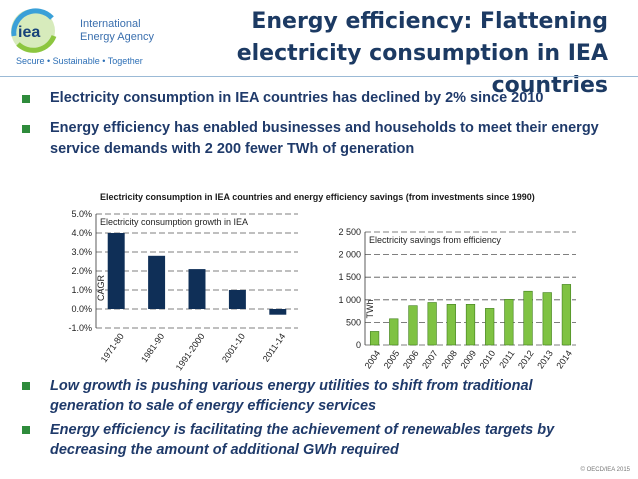 The height and width of the screenshot is (479, 638). Describe the element at coordinates (152, 347) in the screenshot. I see `x-tick-label: 1981-90` at that location.